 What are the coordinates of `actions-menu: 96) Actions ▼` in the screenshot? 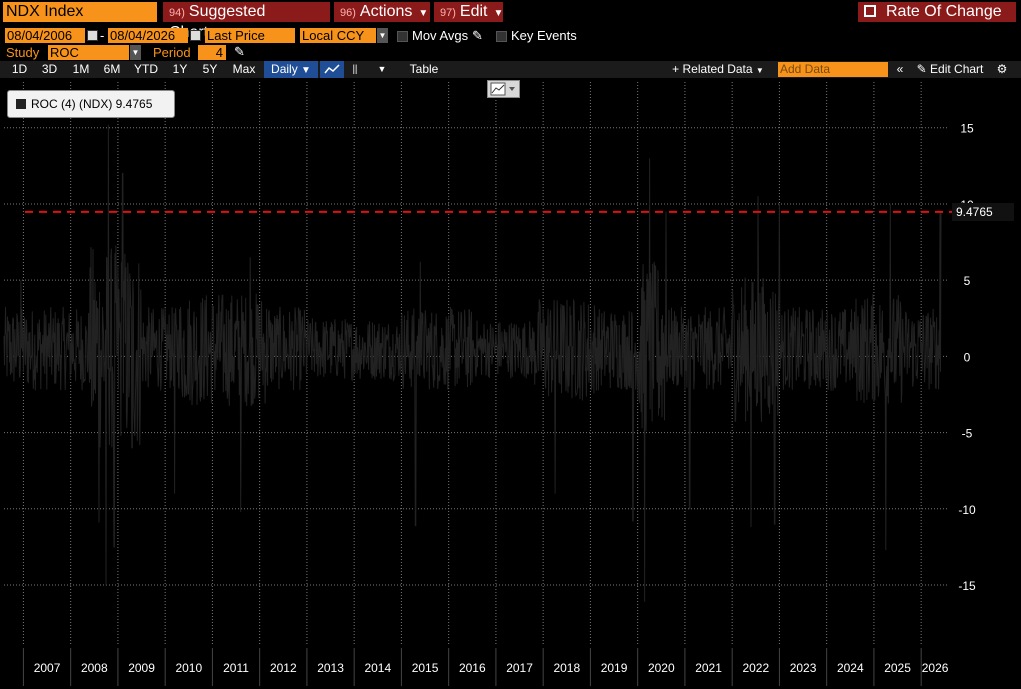 It's located at (382, 12).